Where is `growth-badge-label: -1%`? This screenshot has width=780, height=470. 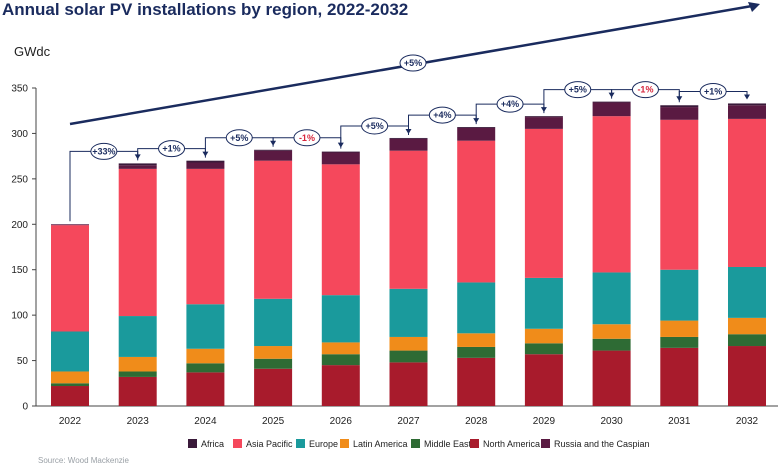
growth-badge-label: -1% is located at coordinates (307, 138).